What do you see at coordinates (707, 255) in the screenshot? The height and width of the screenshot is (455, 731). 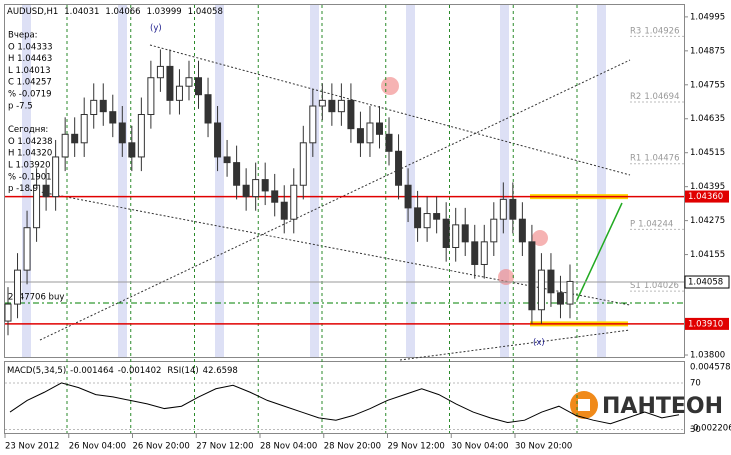 I see `y-tick-label: 1.04155` at bounding box center [707, 255].